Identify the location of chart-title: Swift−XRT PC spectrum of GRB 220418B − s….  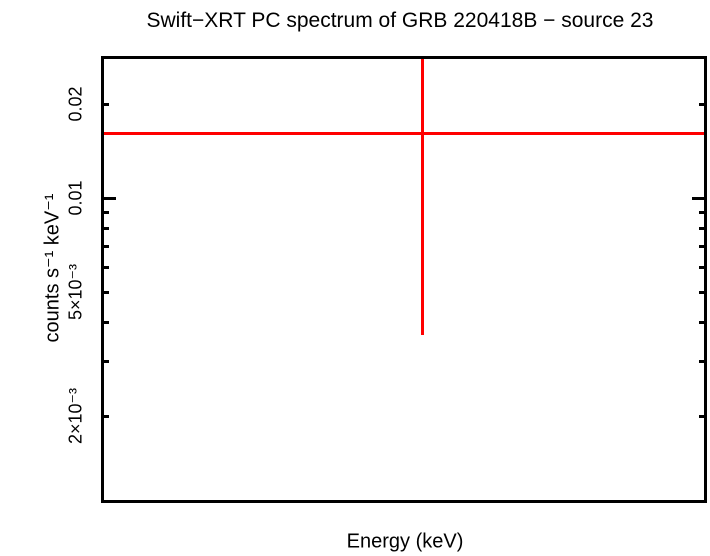
(400, 20).